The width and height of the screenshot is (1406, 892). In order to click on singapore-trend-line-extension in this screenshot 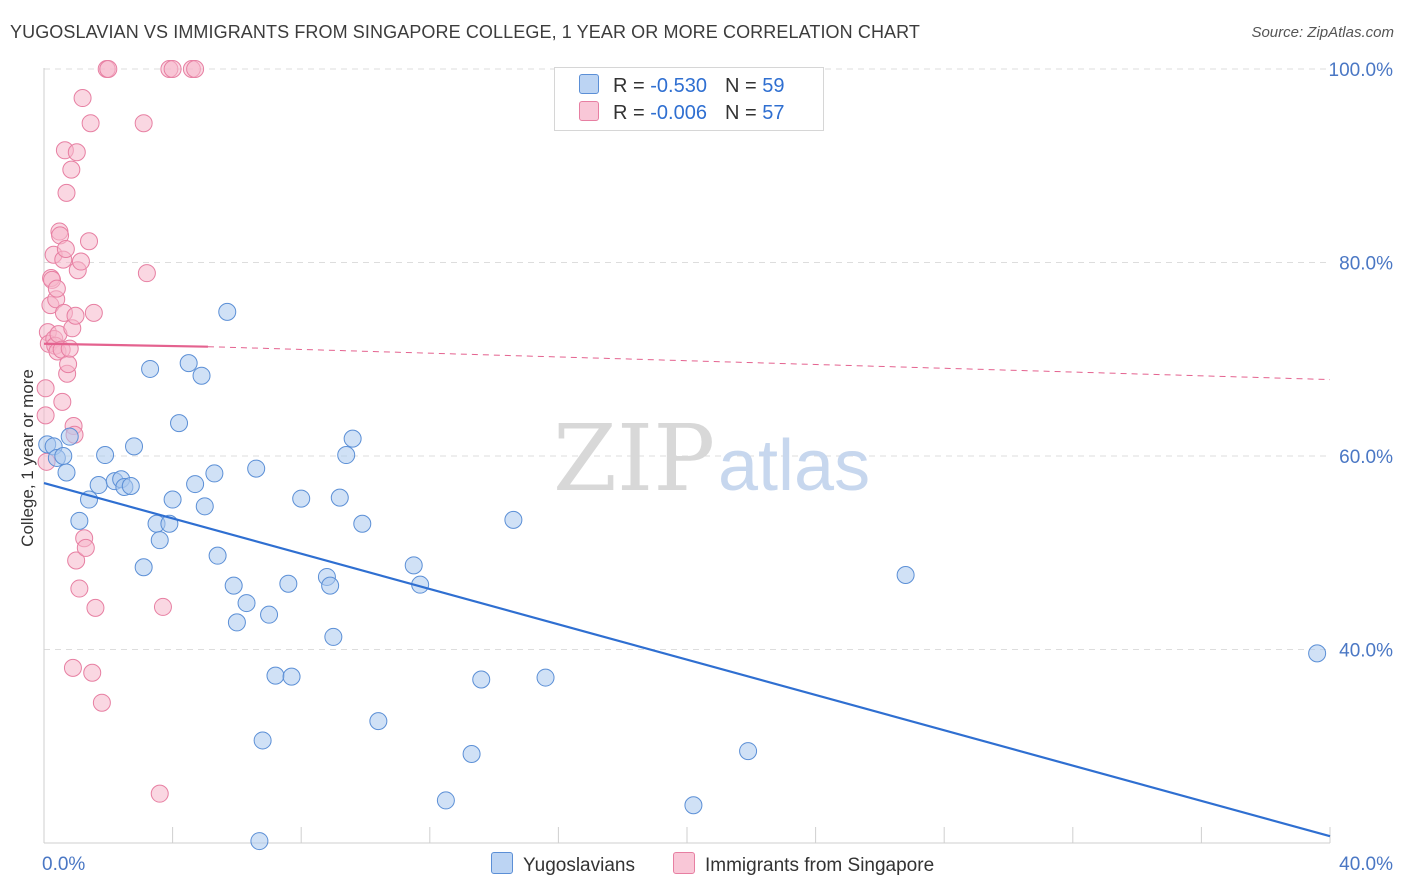, I will do `click(769, 363)`.